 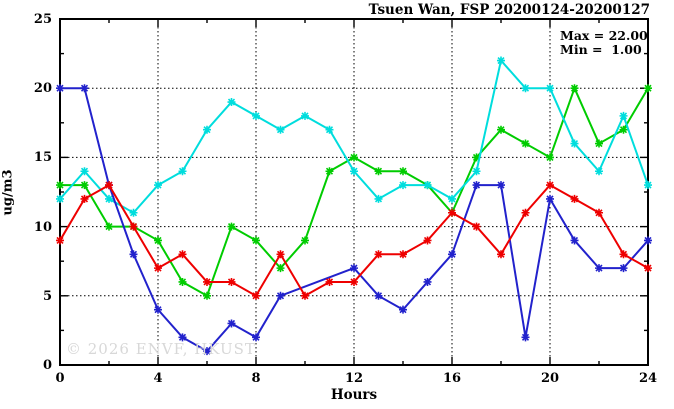 I want to click on x-tick-label: 16, so click(x=452, y=378).